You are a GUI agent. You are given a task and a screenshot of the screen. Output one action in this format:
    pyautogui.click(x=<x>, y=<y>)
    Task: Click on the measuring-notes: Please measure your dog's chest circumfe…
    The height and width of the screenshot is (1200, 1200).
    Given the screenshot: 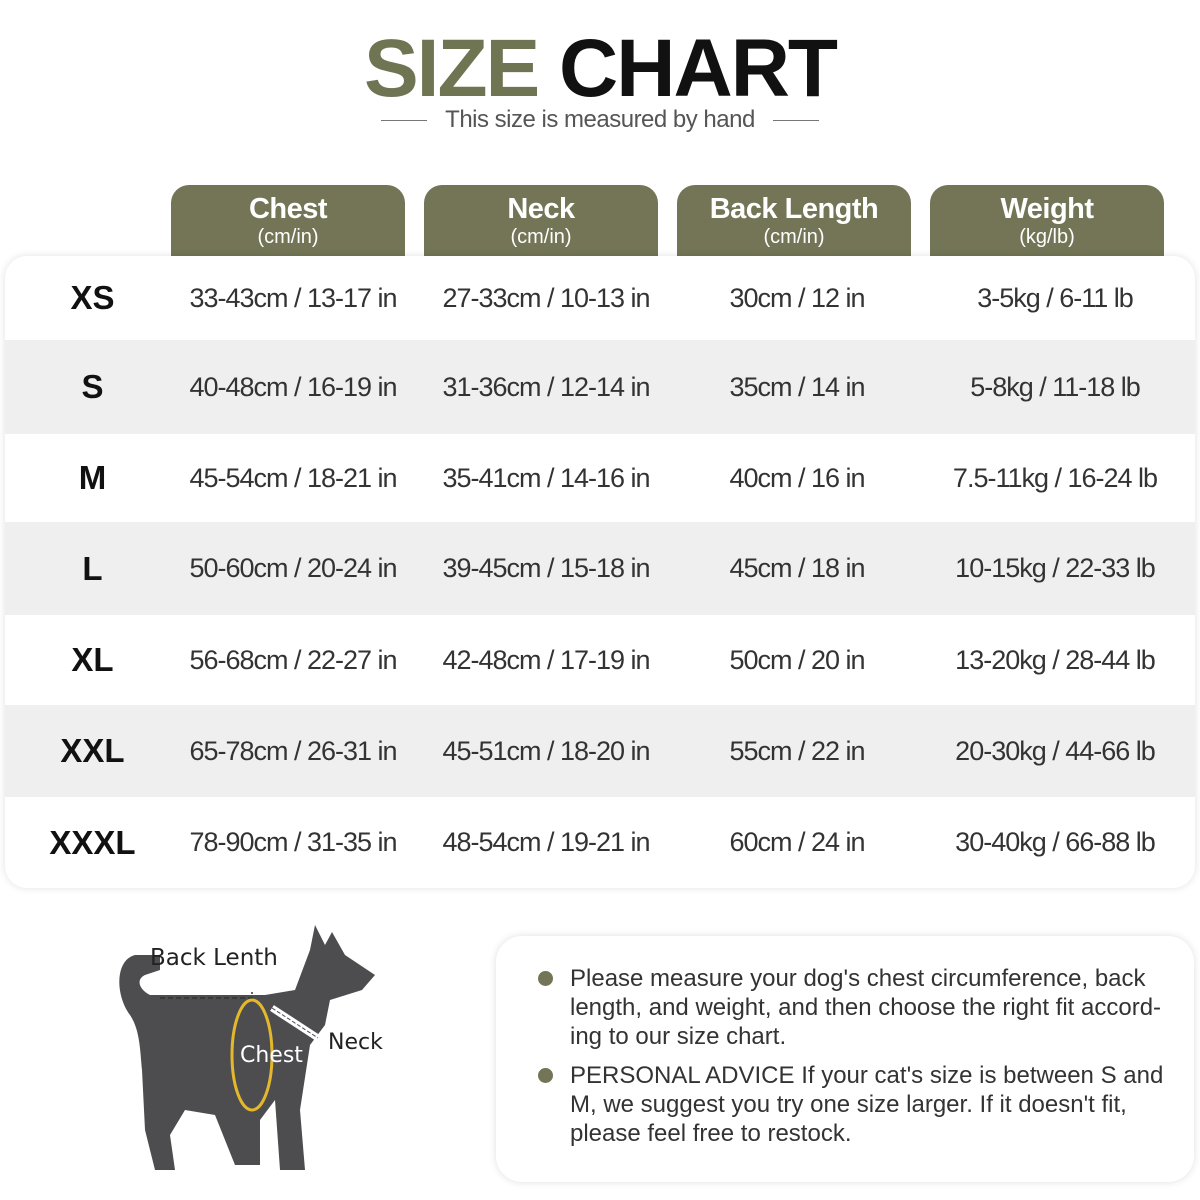 What is the action you would take?
    pyautogui.click(x=845, y=1059)
    